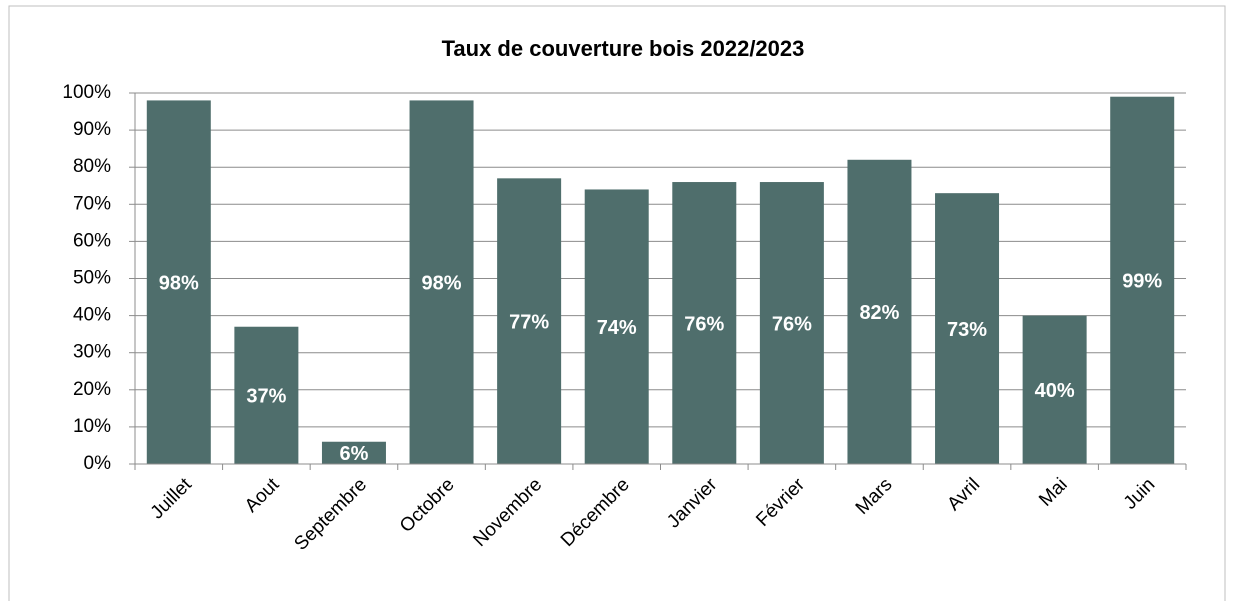 This screenshot has height=601, width=1233. Describe the element at coordinates (92, 426) in the screenshot. I see `y-tick-label: 10%` at that location.